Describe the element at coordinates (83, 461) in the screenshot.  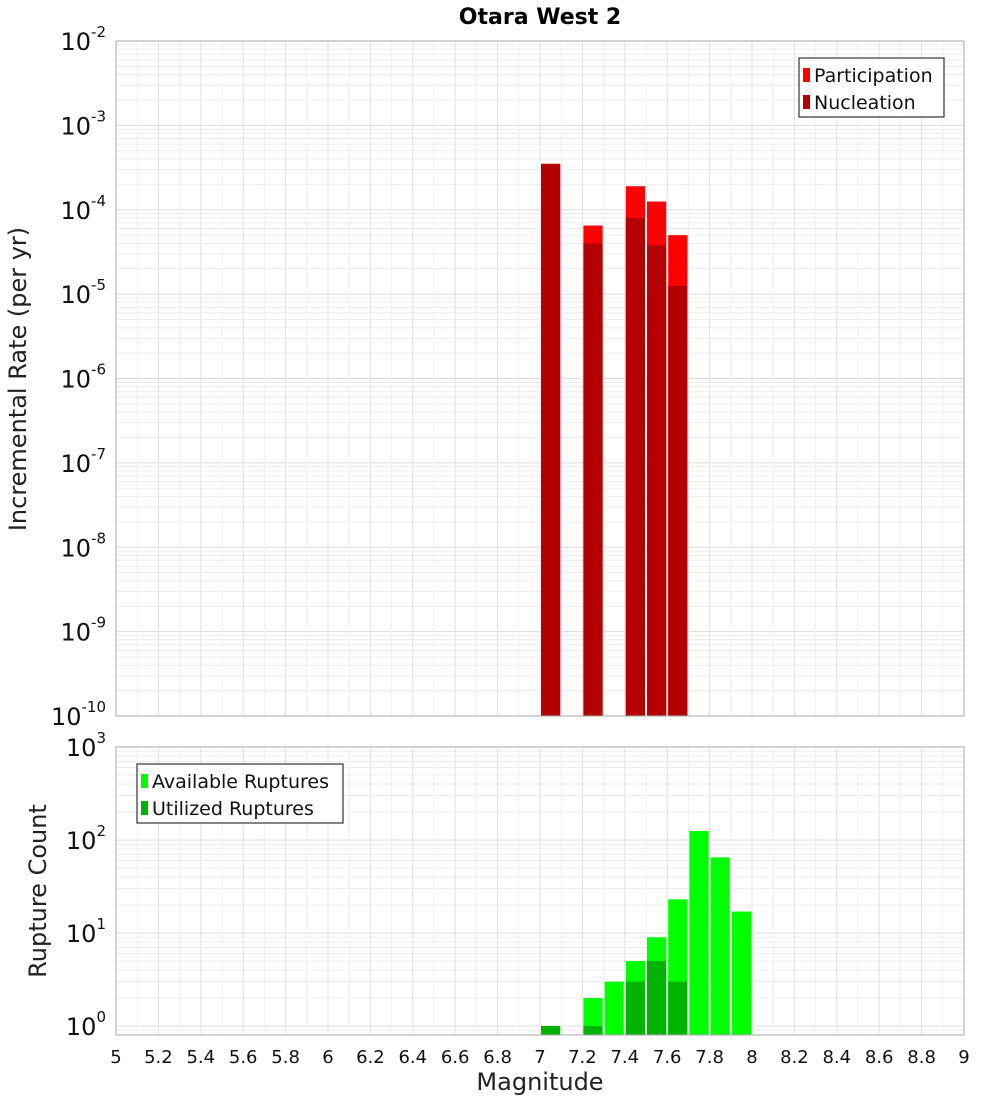
I see `top-y-tick-label: 10⁻⁷` at that location.